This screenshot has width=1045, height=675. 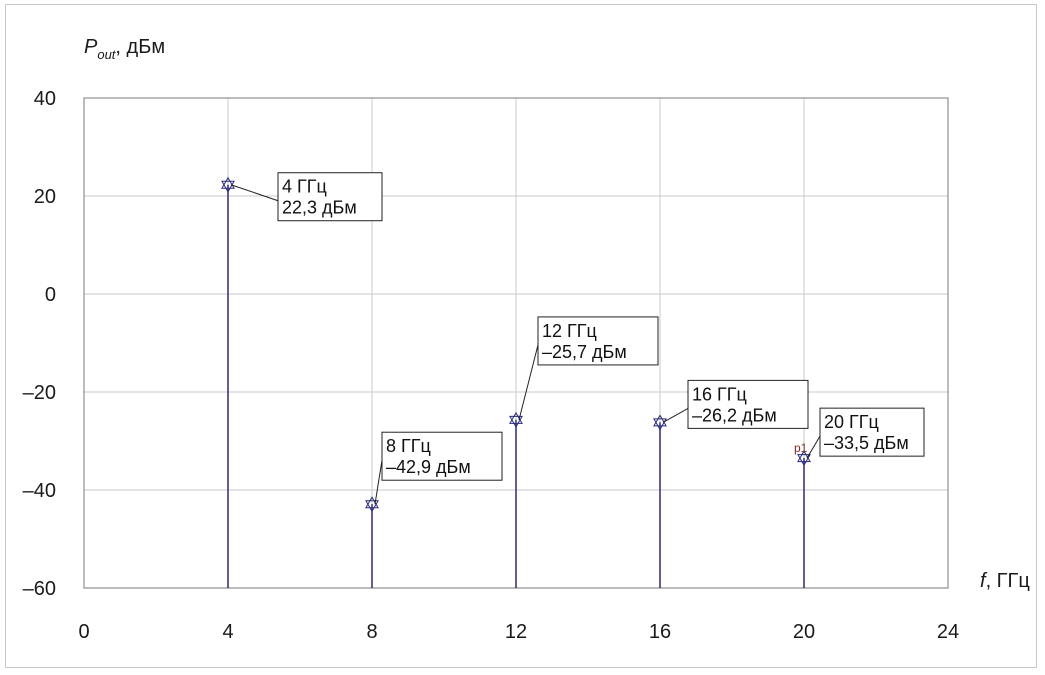 What do you see at coordinates (851, 422) in the screenshot?
I see `annotation-frequency: 20 ГГц` at bounding box center [851, 422].